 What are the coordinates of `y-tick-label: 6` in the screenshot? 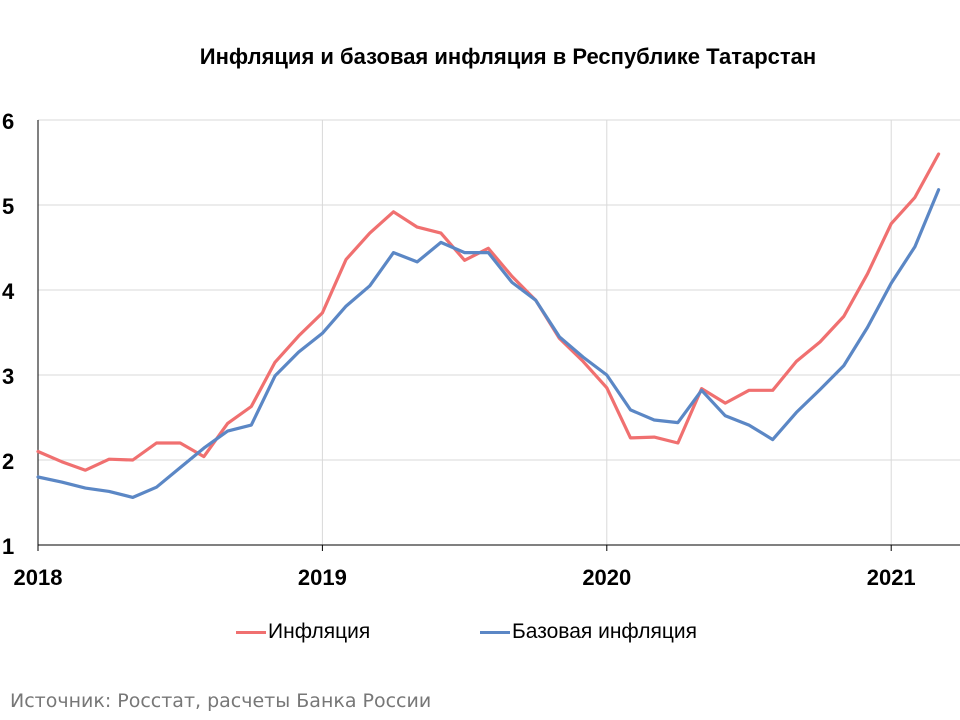 It's located at (8, 121).